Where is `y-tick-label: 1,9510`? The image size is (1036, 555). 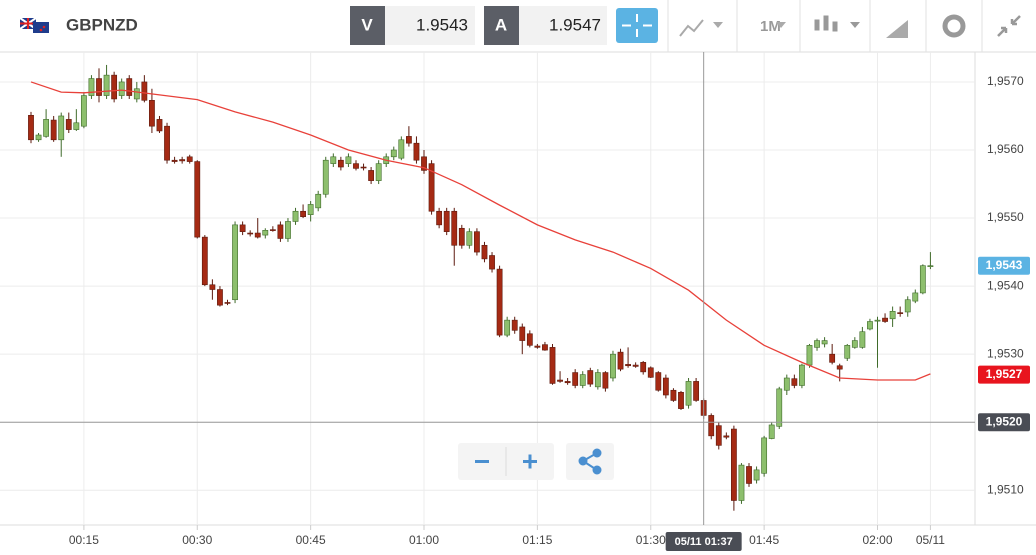
y-tick-label: 1,9510 is located at coordinates (1005, 489).